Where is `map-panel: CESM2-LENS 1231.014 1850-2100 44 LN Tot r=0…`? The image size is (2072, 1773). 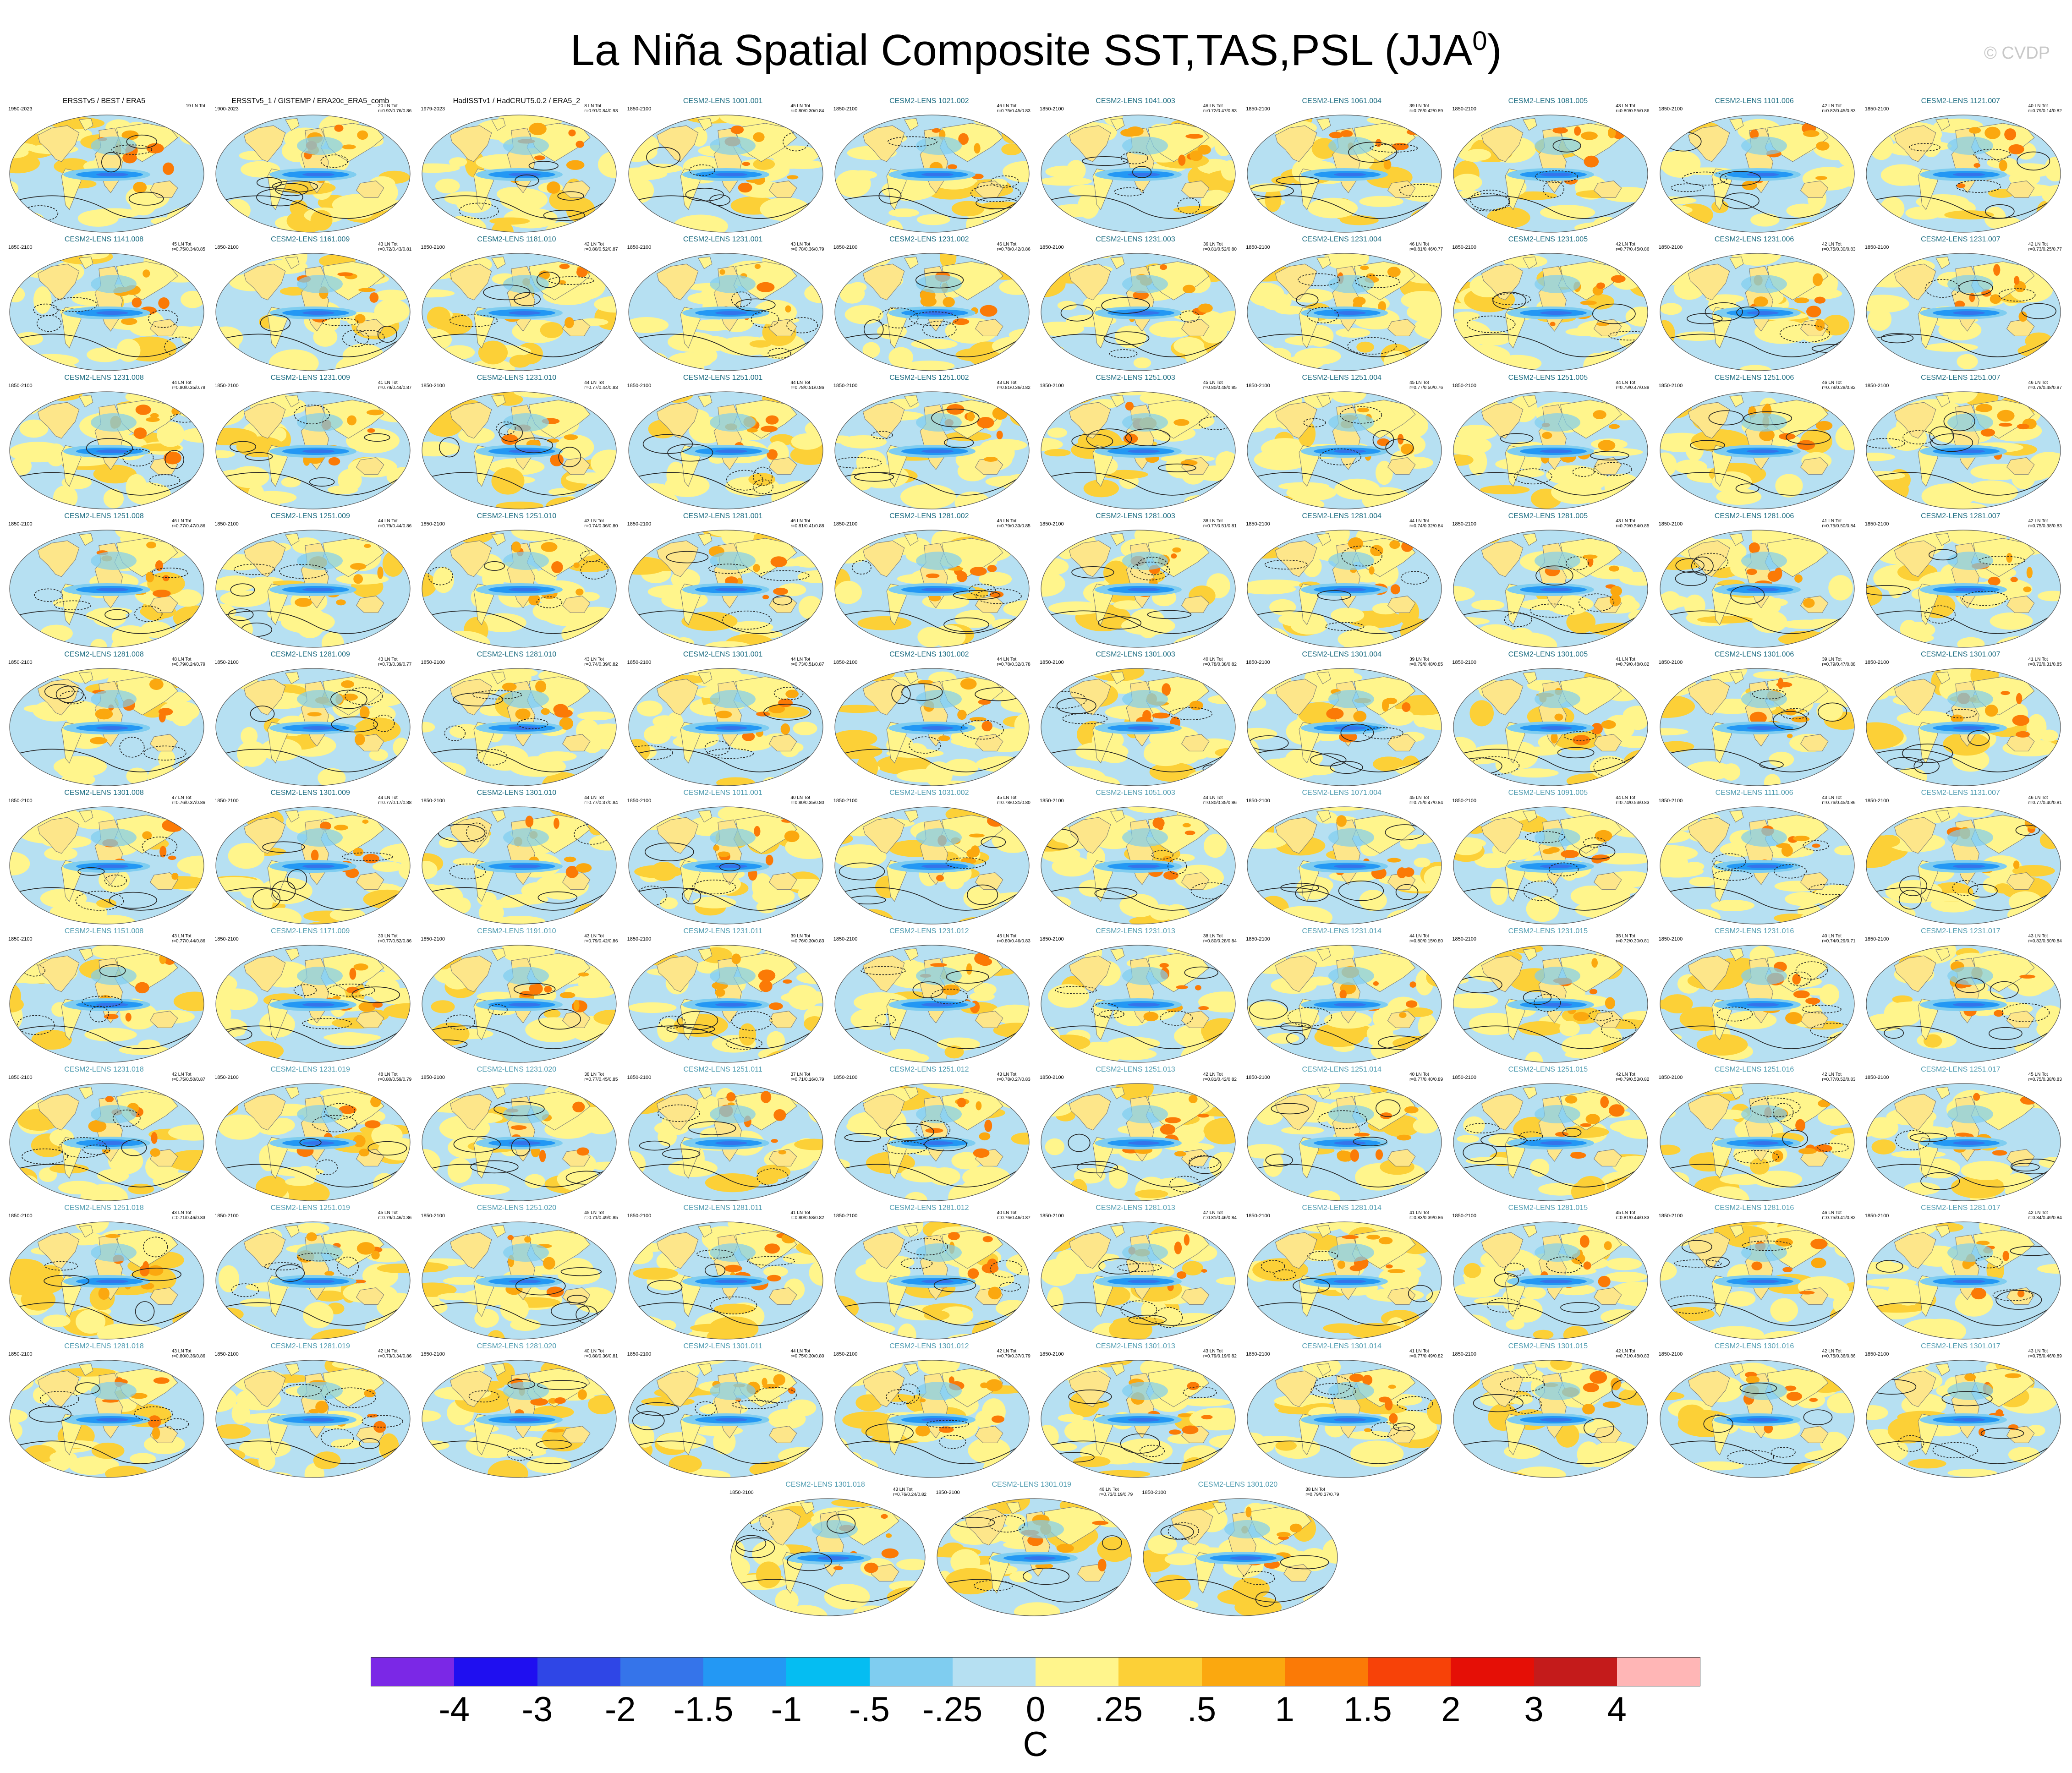
map-panel: CESM2-LENS 1231.014 1850-2100 44 LN Tot r=0… is located at coordinates (1342, 996).